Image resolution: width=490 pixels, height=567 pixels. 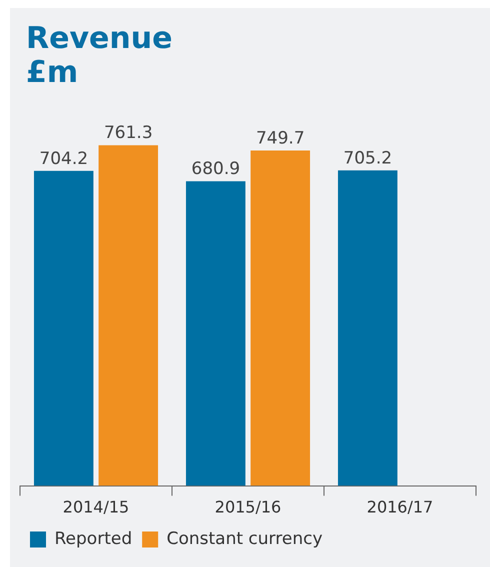 I want to click on x-tick-label: 2014/15, so click(x=96, y=507).